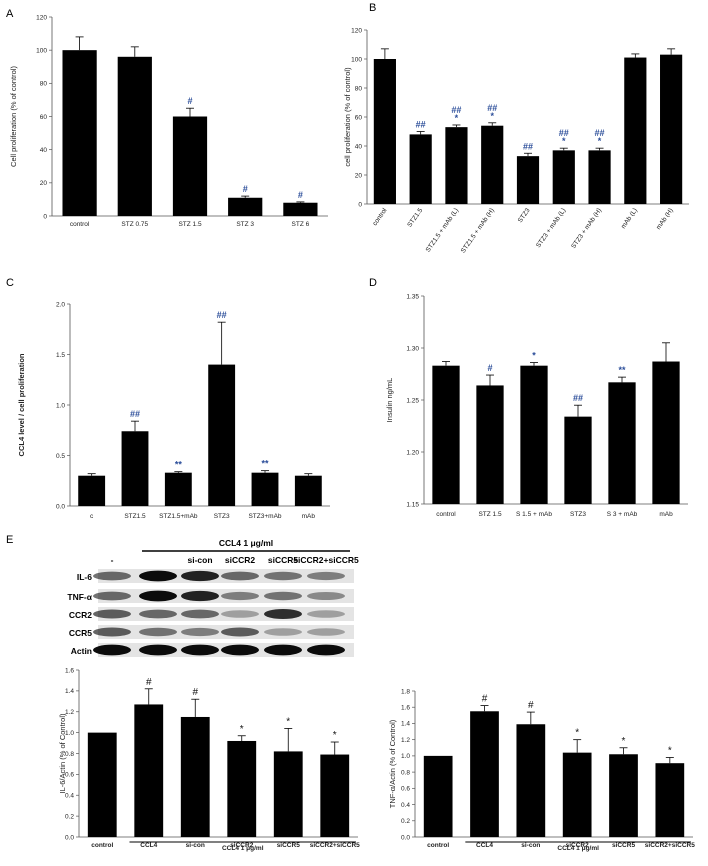 The height and width of the screenshot is (866, 708). I want to click on panel-label: D, so click(373, 283).